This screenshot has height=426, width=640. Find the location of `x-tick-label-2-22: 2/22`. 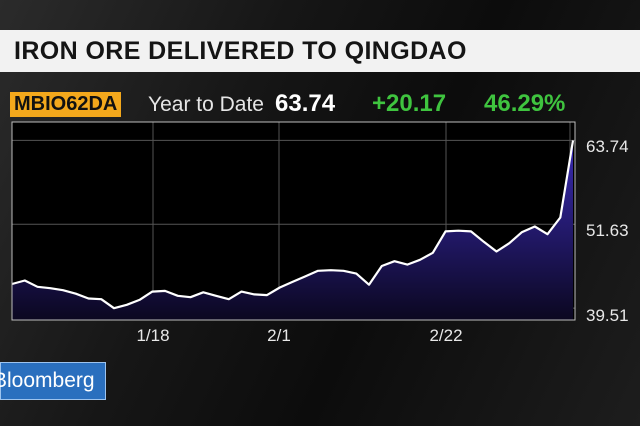

x-tick-label-2-22: 2/22 is located at coordinates (445, 335).